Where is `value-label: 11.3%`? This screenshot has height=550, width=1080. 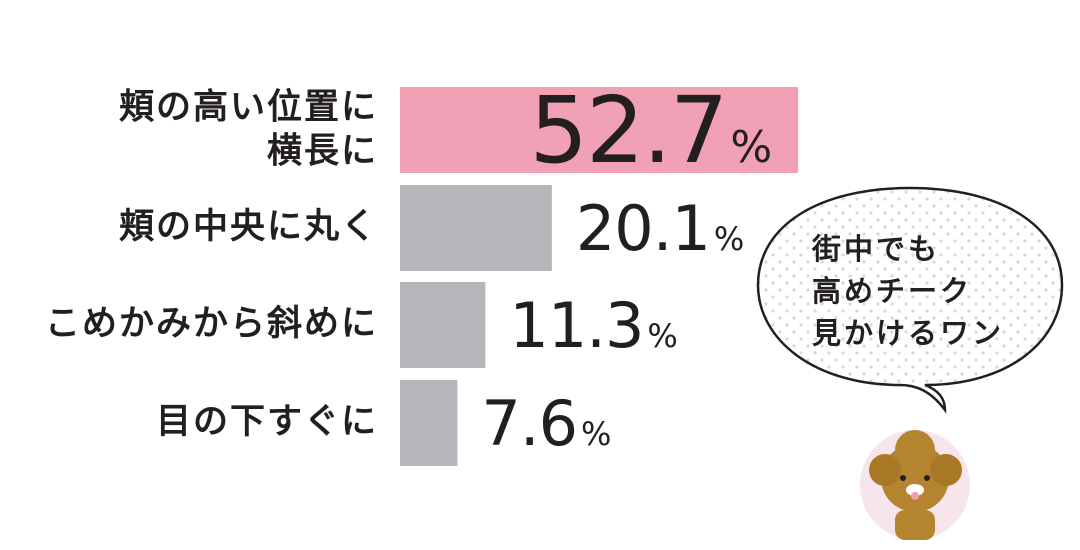 value-label: 11.3% is located at coordinates (592, 325).